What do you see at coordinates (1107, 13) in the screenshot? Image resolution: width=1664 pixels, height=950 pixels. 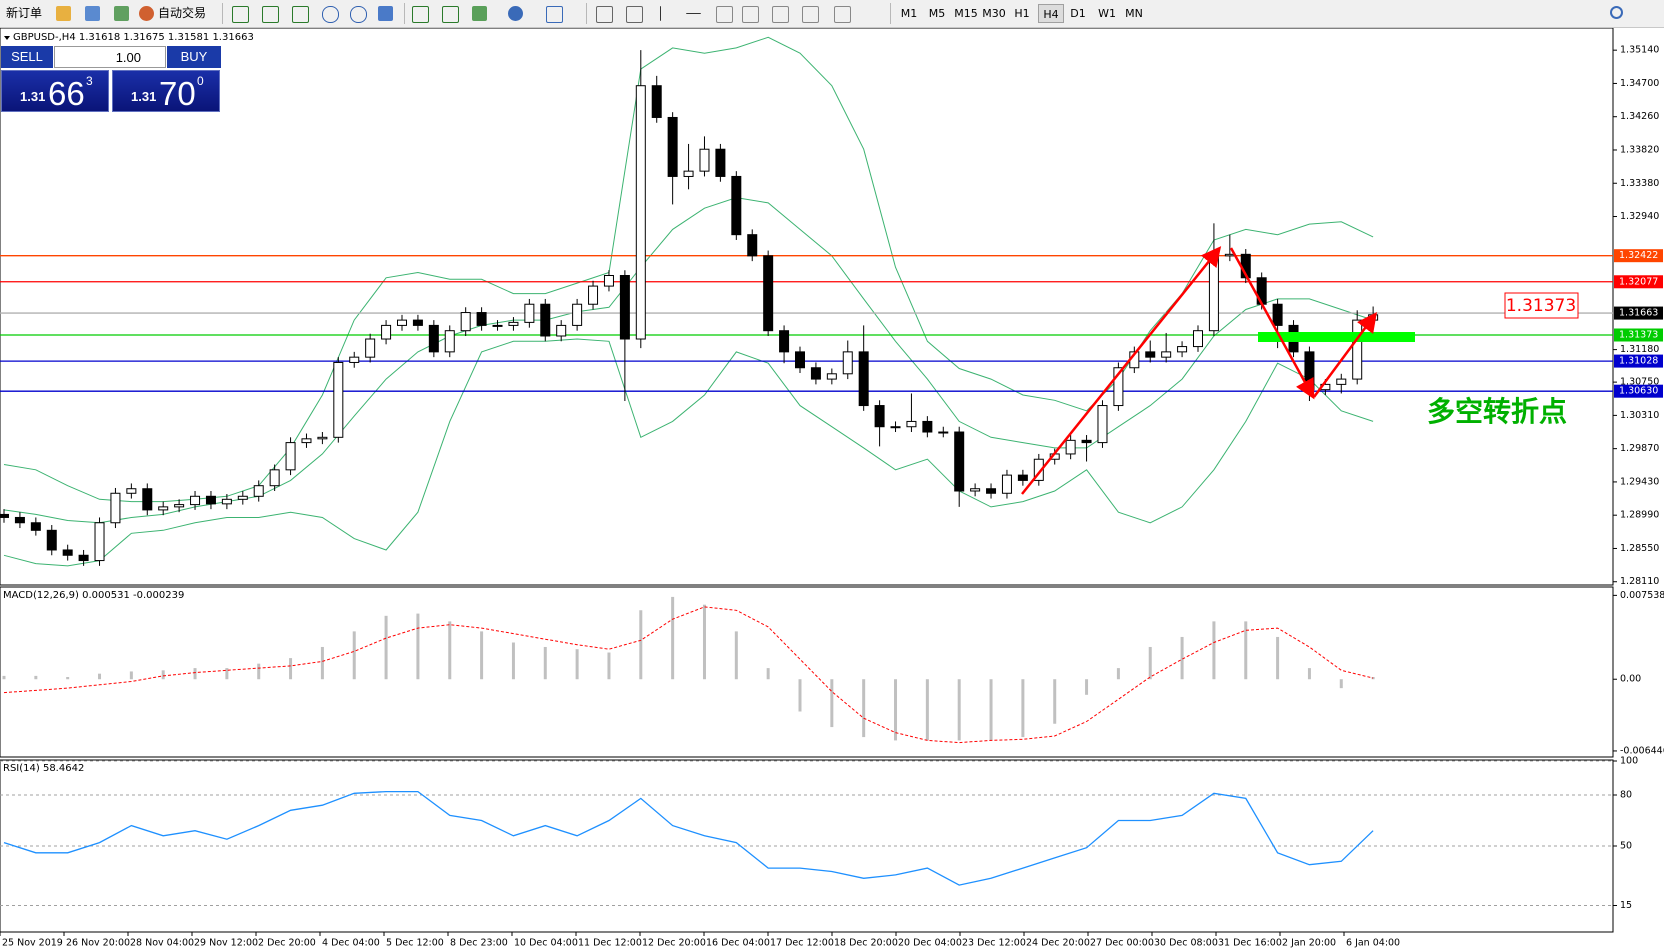 I see `timeframe-button: W1` at bounding box center [1107, 13].